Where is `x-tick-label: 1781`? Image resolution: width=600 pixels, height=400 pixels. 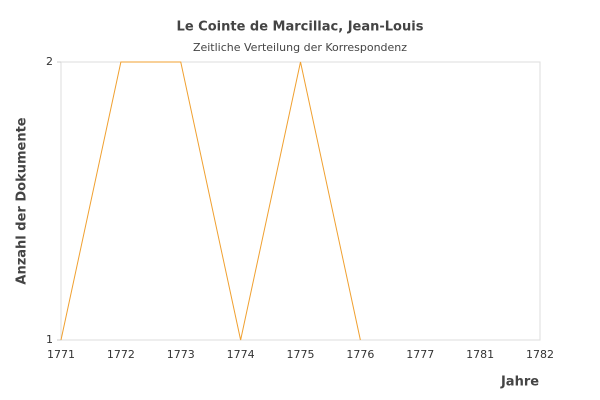 x-tick-label: 1781 is located at coordinates (480, 354).